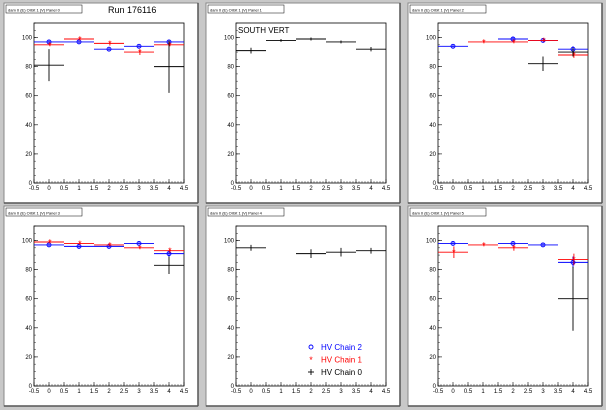  Describe the element at coordinates (432, 126) in the screenshot. I see `y-tick-label: 40` at that location.